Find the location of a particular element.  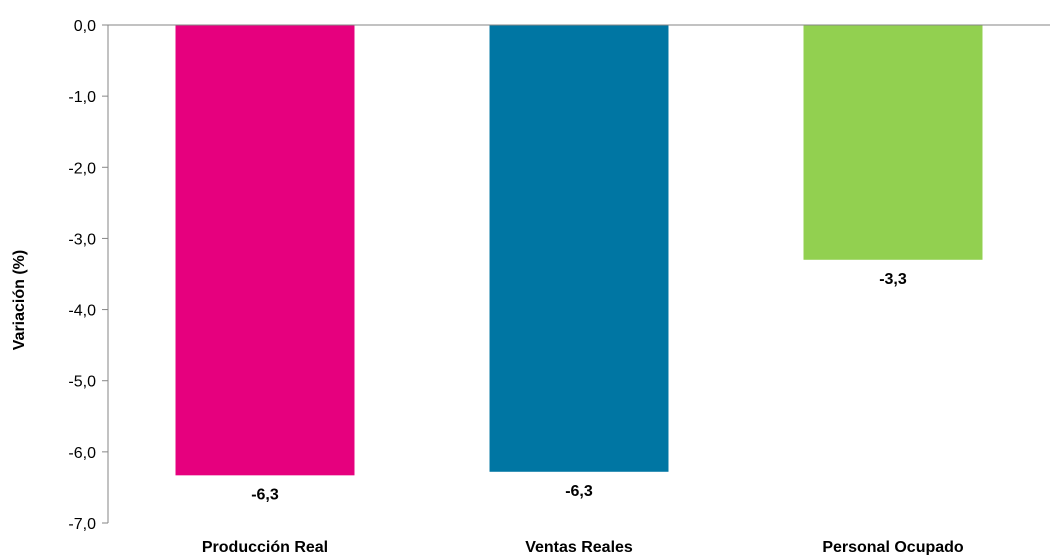

y-tick-label: -4,0 is located at coordinates (82, 311).